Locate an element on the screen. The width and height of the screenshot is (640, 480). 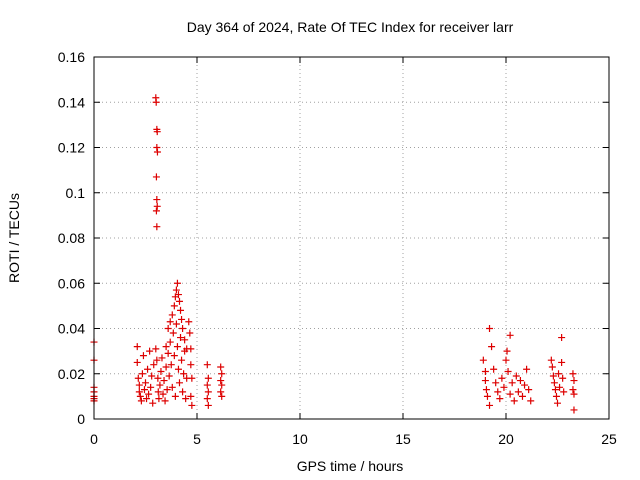
y-tick-label: 0.08 is located at coordinates (71, 238).